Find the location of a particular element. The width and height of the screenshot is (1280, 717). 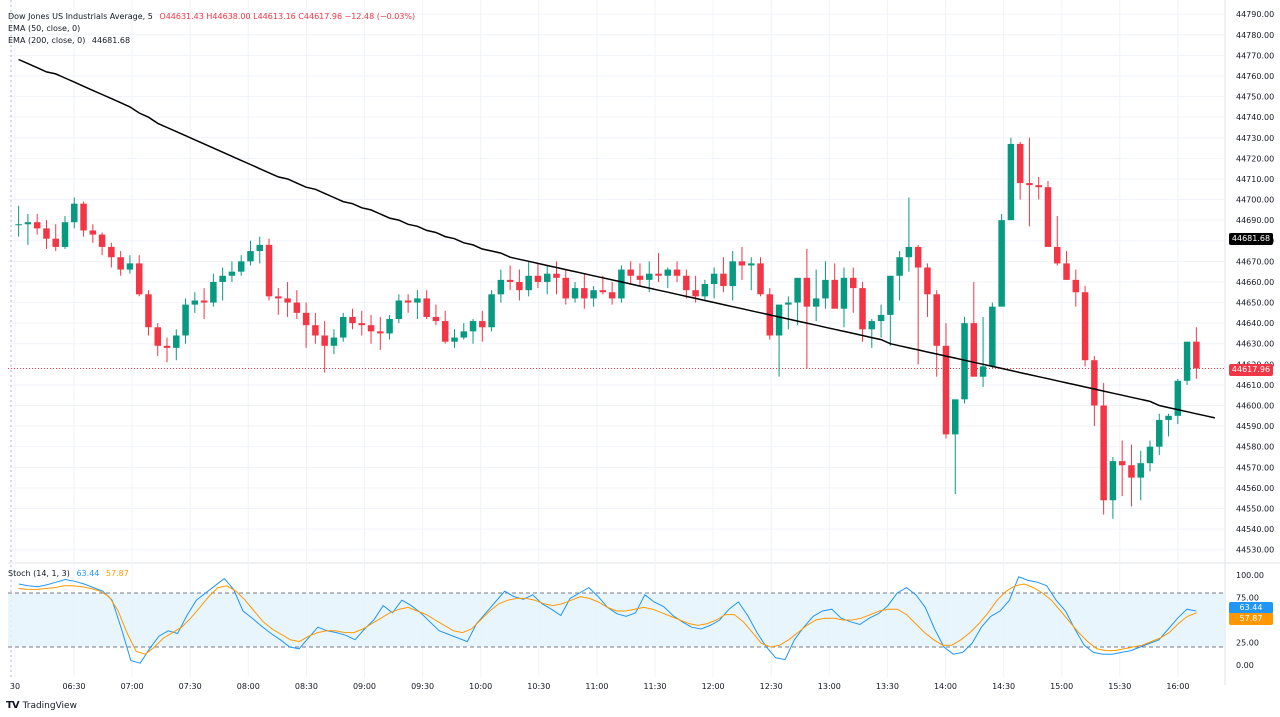

price-tick-label: 44720.00 is located at coordinates (1255, 158).